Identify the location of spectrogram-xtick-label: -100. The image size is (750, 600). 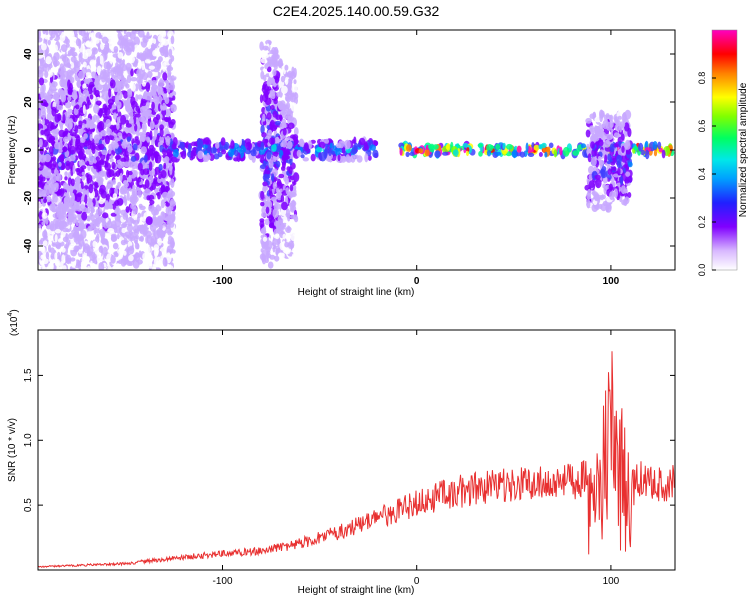
(222, 281).